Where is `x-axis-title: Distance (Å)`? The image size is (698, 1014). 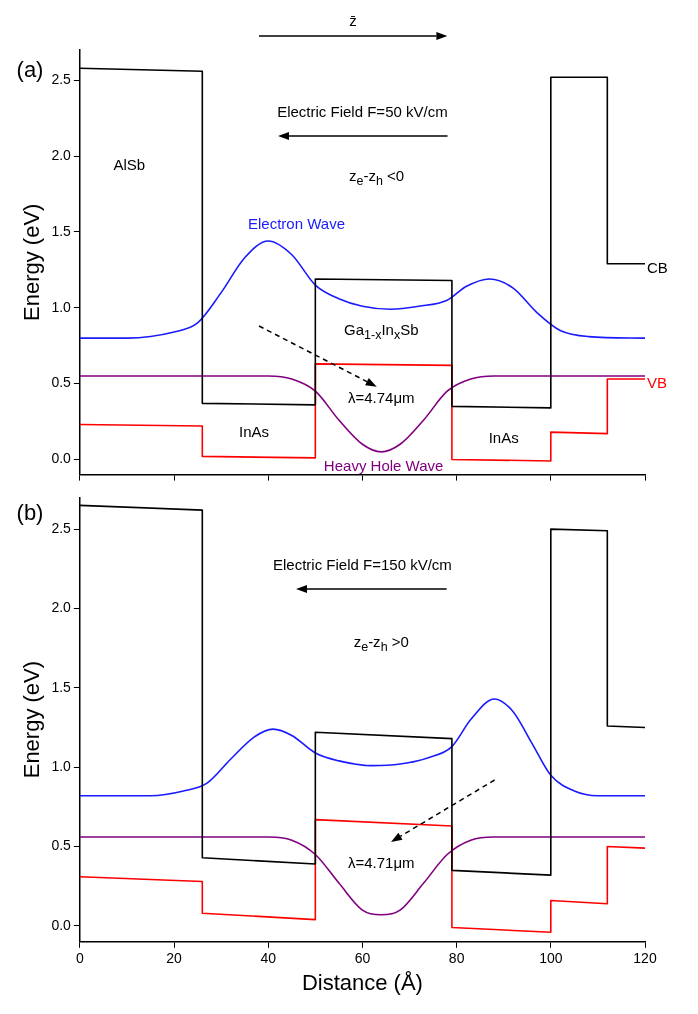 x-axis-title: Distance (Å) is located at coordinates (362, 982).